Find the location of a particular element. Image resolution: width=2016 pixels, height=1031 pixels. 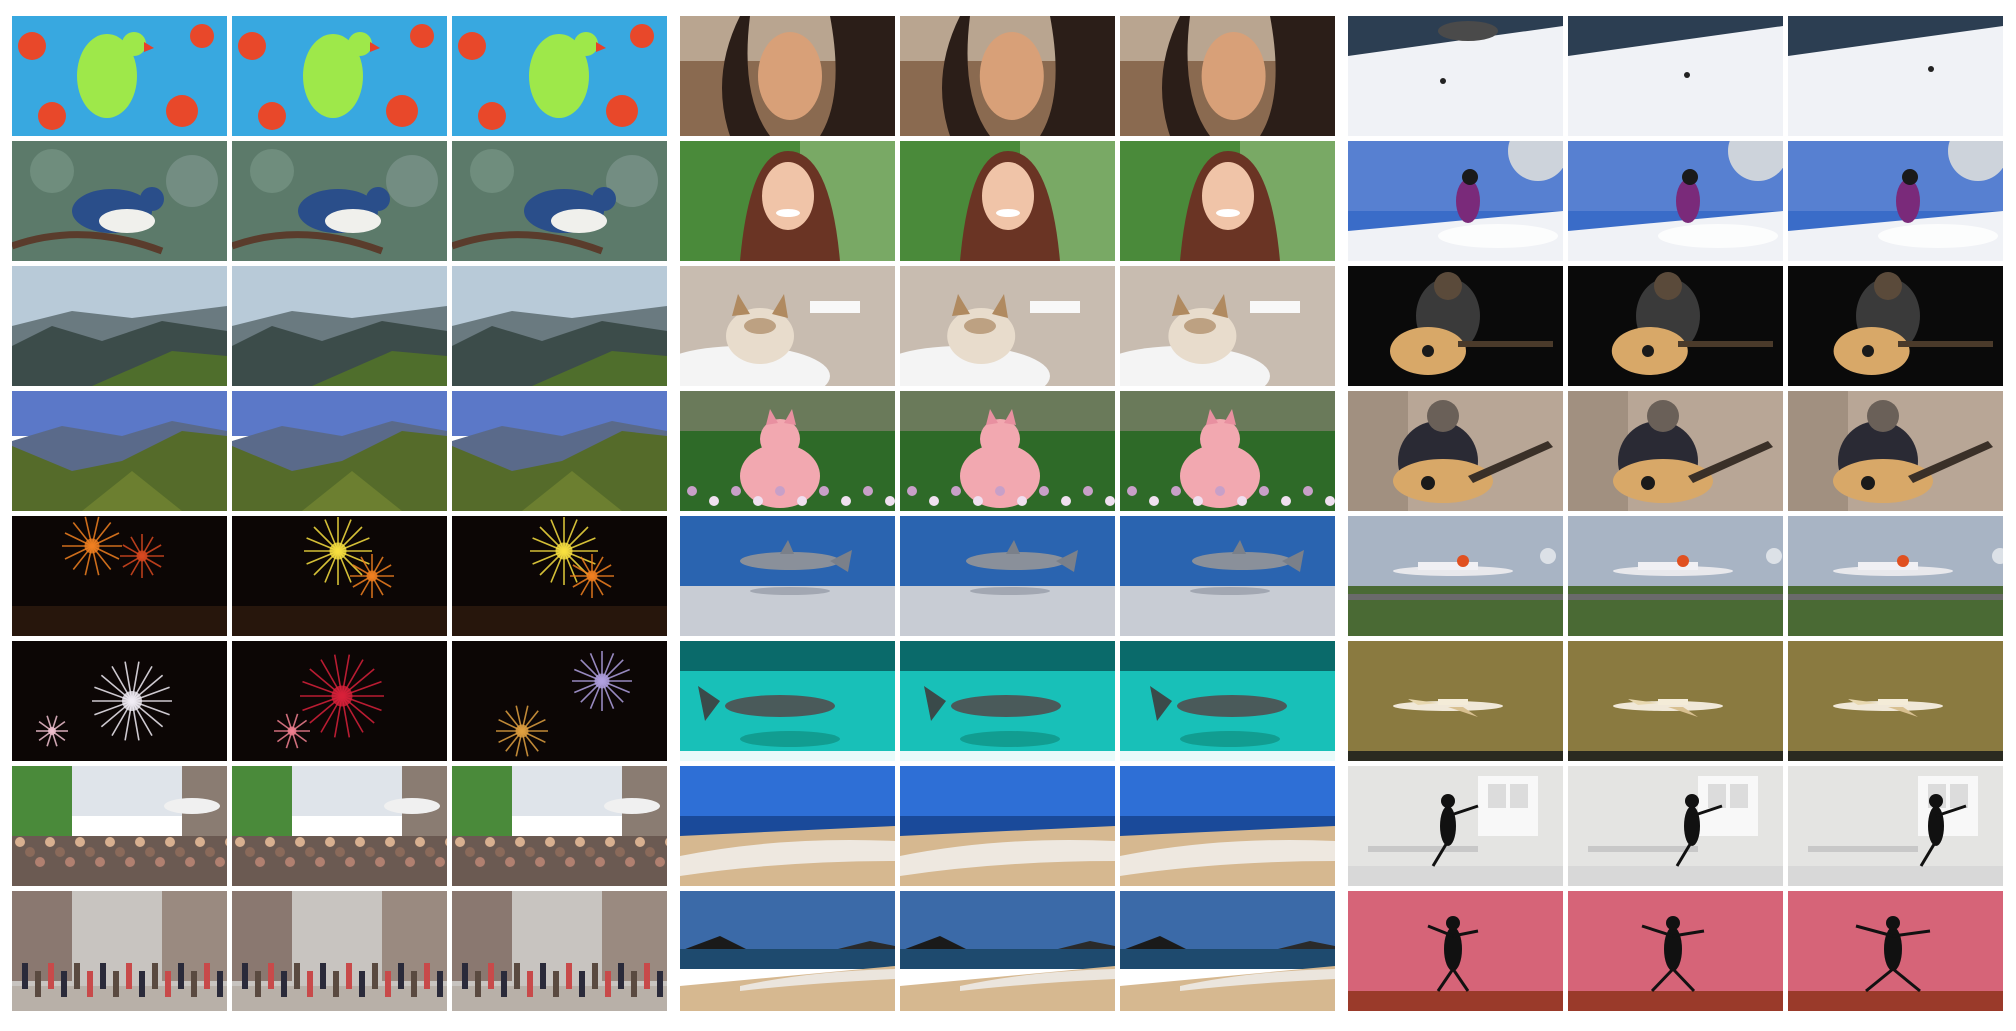

video-frame-g1-r4-f3 is located at coordinates (559, 451).